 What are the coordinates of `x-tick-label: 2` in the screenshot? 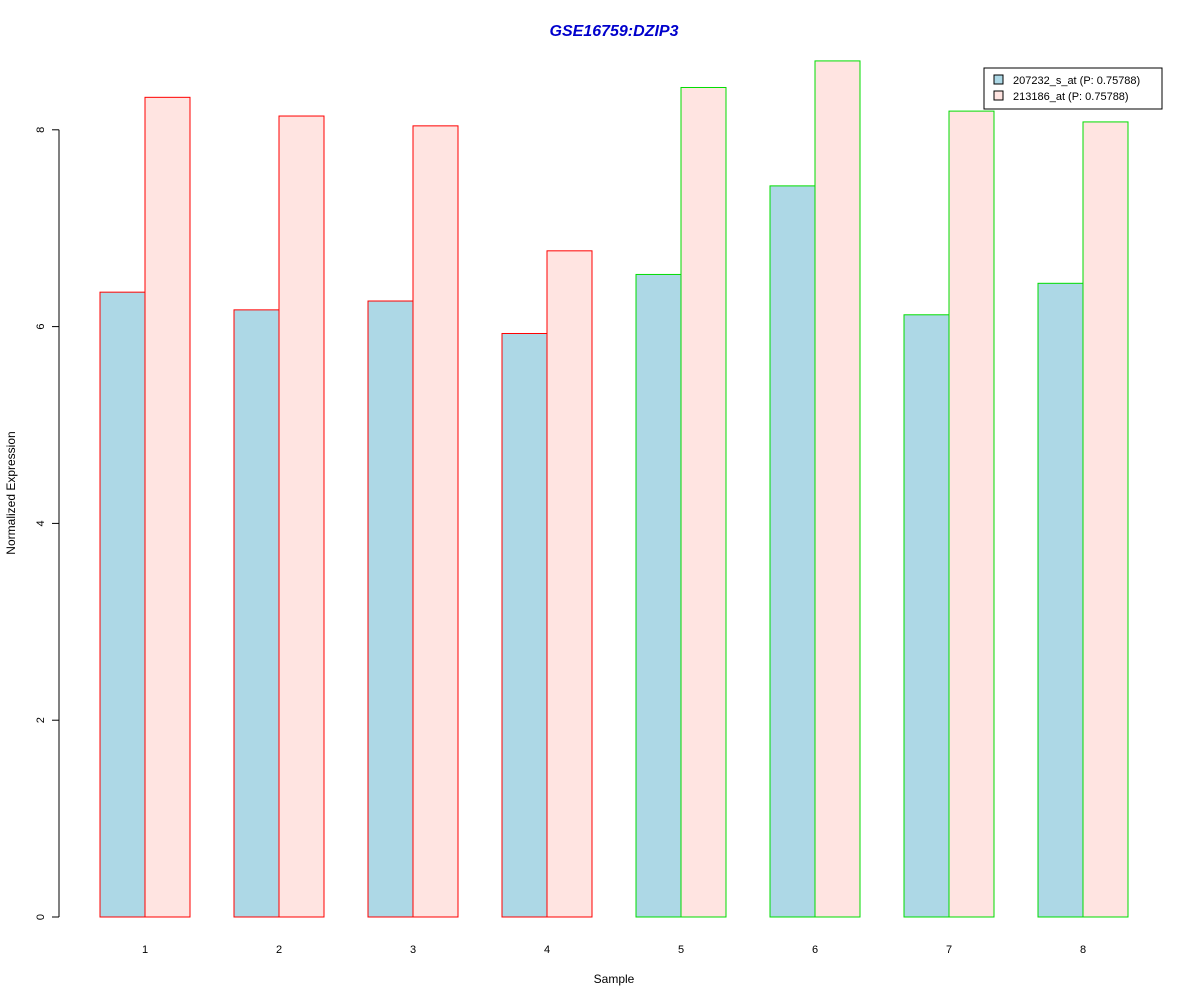 It's located at (279, 950).